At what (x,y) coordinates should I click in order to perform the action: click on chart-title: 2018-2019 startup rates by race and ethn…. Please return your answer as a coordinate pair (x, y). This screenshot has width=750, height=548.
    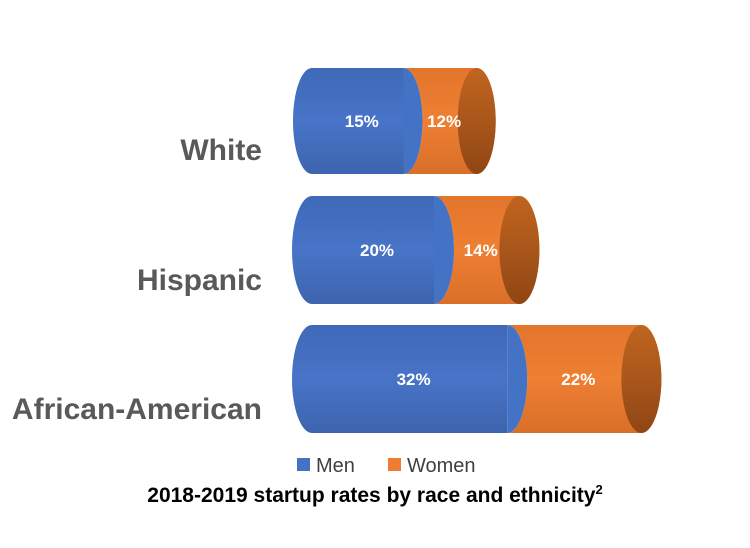
    Looking at the image, I should click on (375, 495).